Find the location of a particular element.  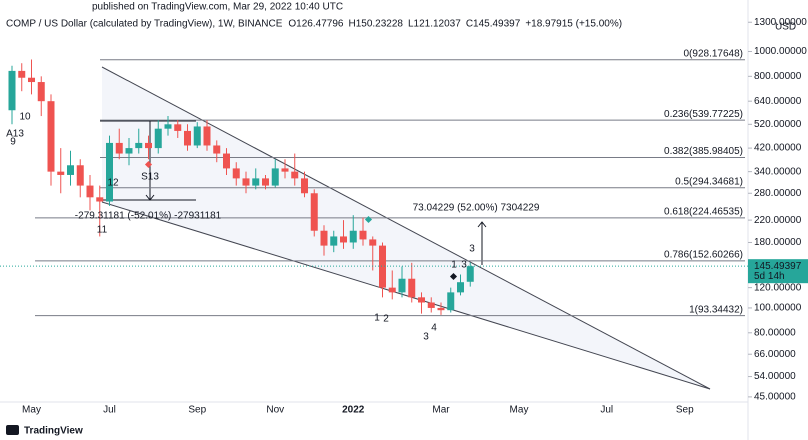

y-tick-label: 800.00000 is located at coordinates (778, 76).